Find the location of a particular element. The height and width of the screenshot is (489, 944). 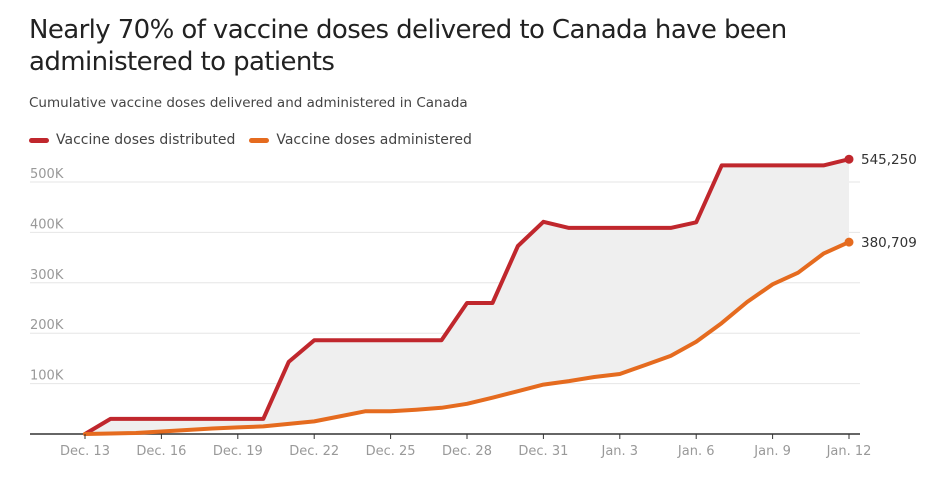

legend-swatch-administered is located at coordinates (259, 140).